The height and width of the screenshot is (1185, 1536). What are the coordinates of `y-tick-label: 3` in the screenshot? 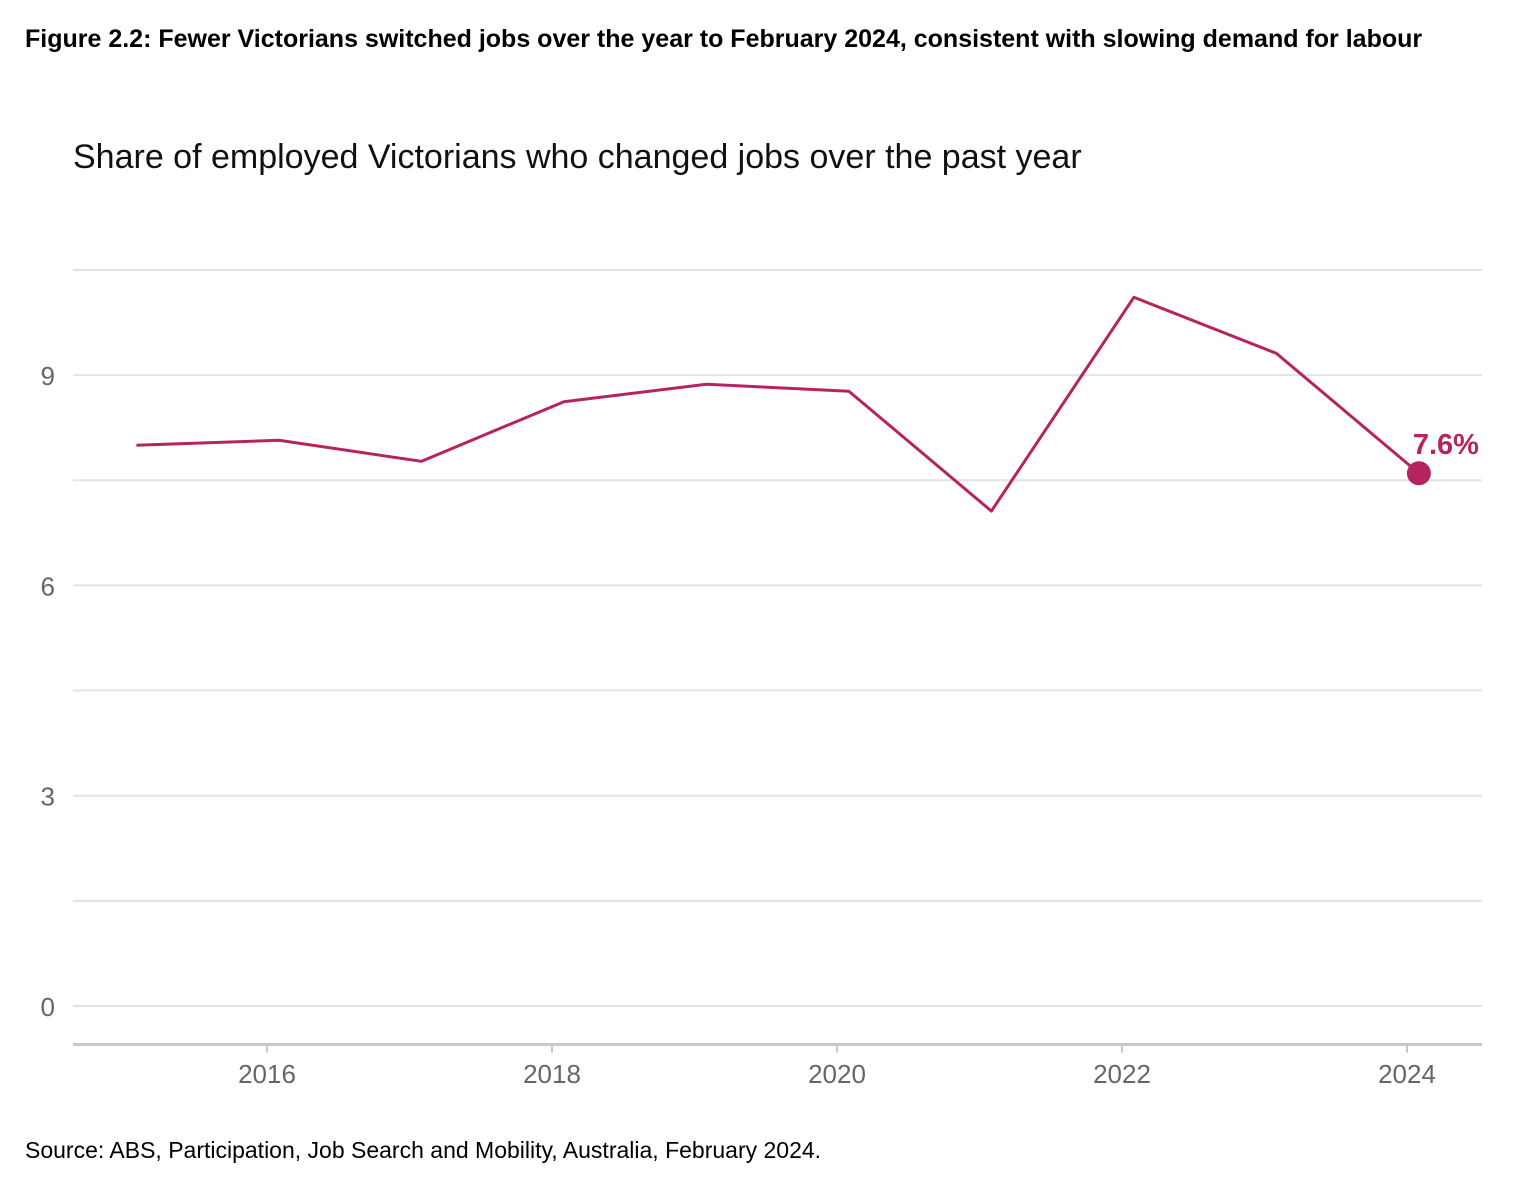 It's located at (48, 797).